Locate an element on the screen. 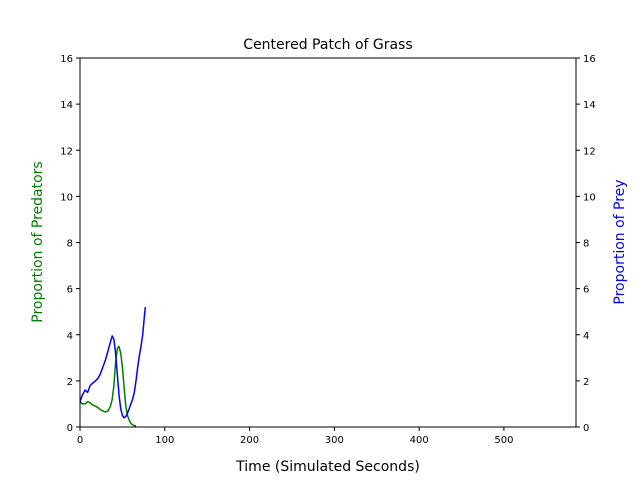 The height and width of the screenshot is (480, 640). x-tick-label: 400 is located at coordinates (419, 440).